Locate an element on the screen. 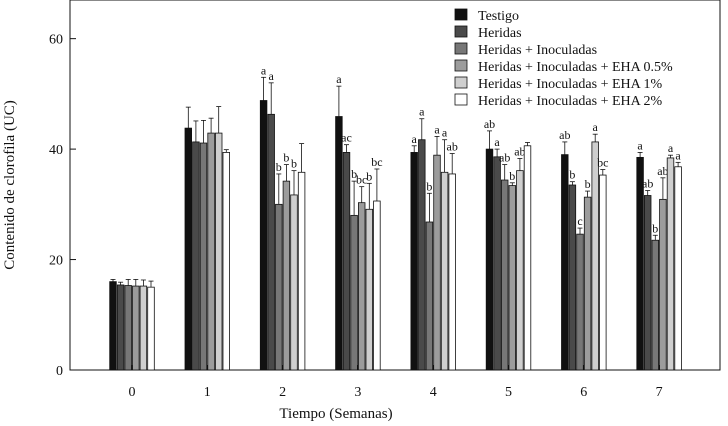  bar-s4-c2 is located at coordinates (294, 282).